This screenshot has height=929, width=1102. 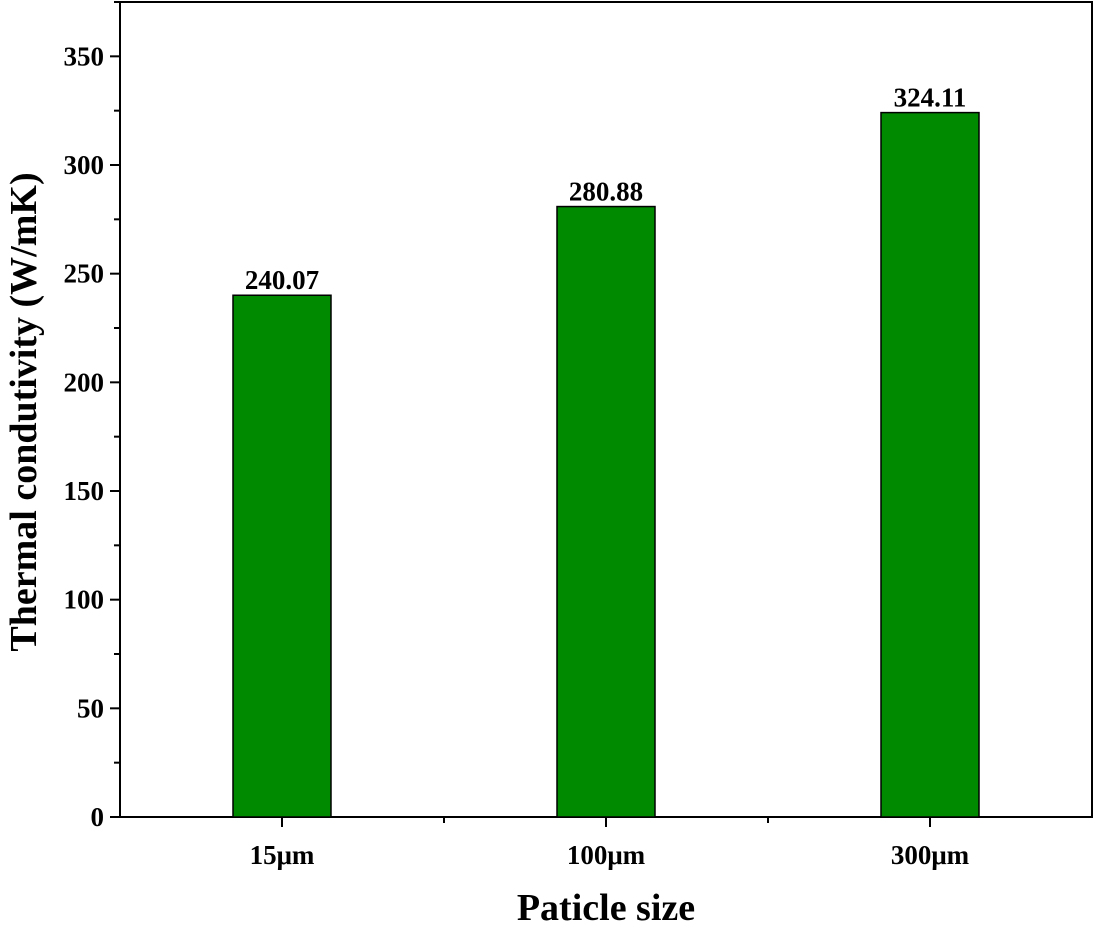 I want to click on bar-value-label: 280.88, so click(x=606, y=192).